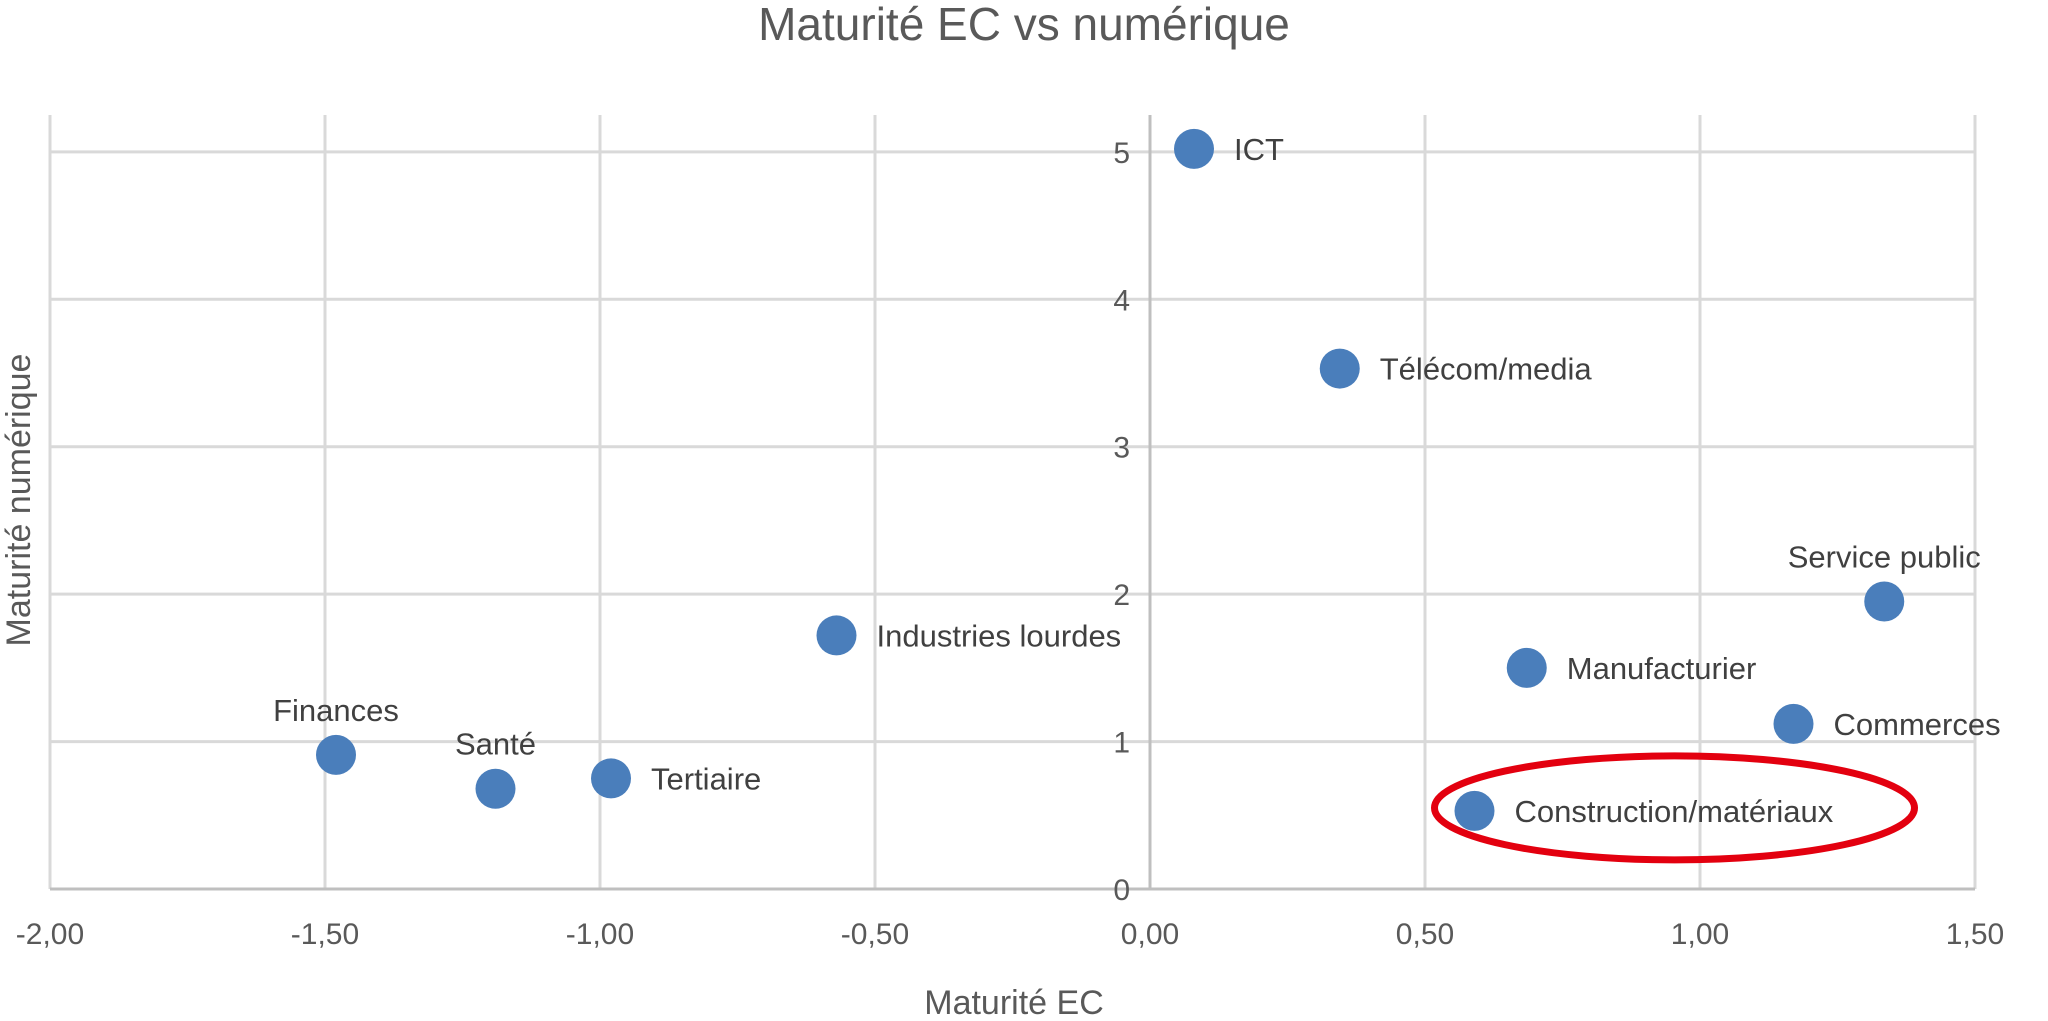  I want to click on x-tick-label: 1,50, so click(1975, 934).